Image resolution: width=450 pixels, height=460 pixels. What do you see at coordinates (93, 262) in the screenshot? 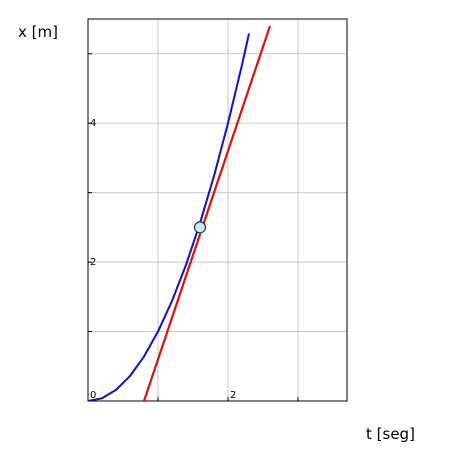
I see `y-tick-label: 2` at bounding box center [93, 262].